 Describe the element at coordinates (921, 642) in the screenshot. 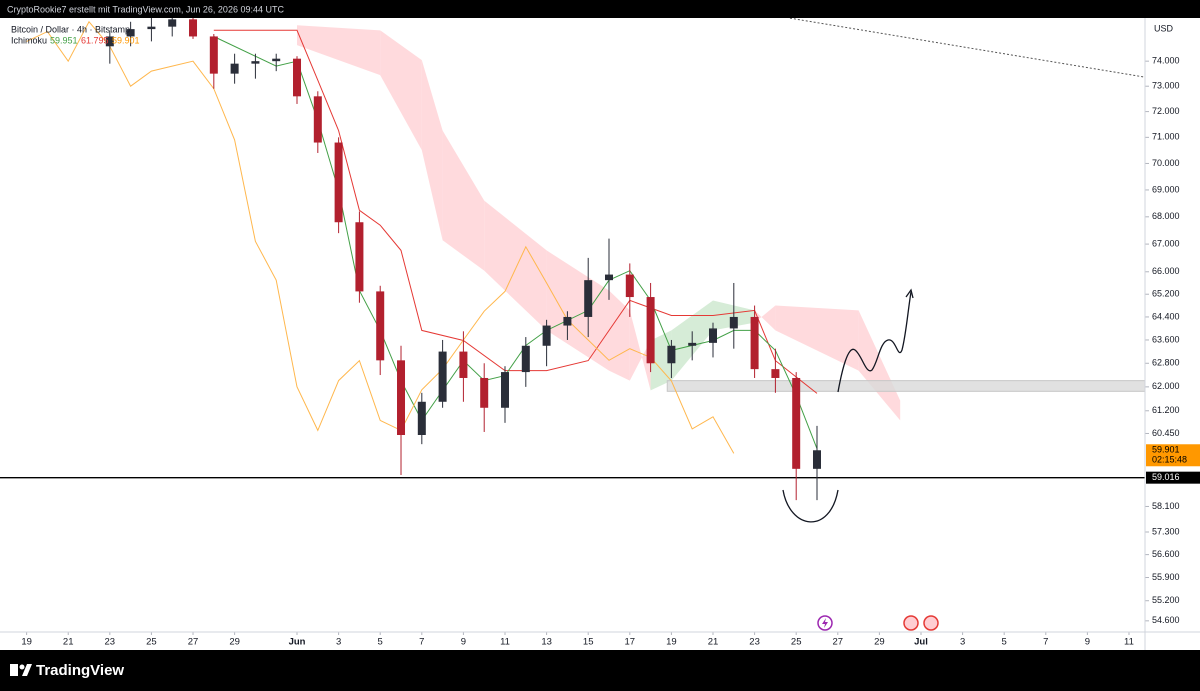

I see `x-tick-label: Jul` at that location.